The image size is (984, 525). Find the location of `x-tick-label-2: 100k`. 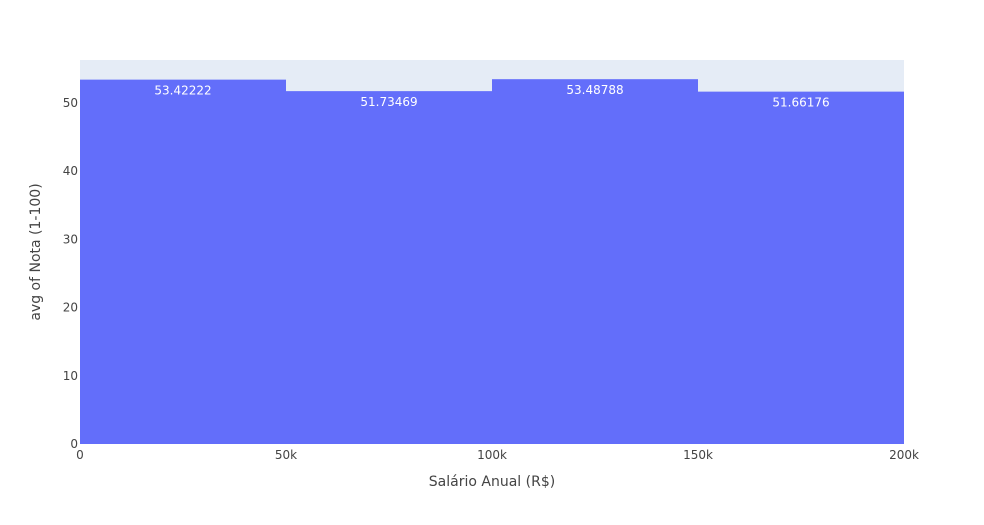

x-tick-label-2: 100k is located at coordinates (492, 455).